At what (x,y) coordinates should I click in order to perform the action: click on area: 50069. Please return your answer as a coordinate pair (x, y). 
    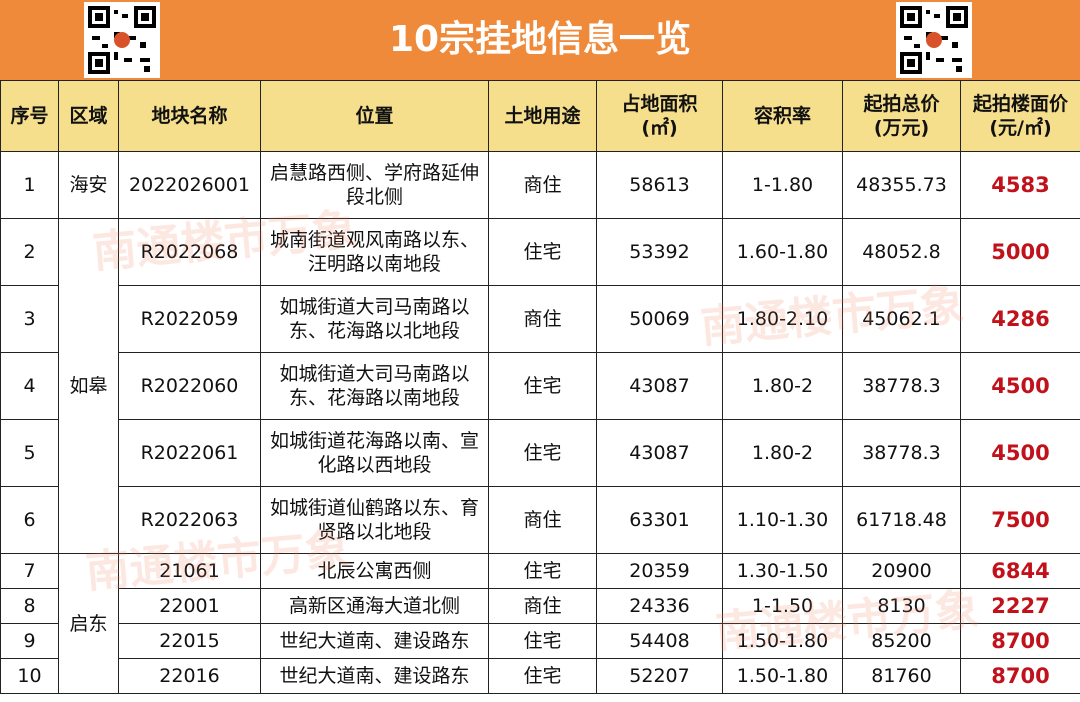
    Looking at the image, I should click on (659, 319).